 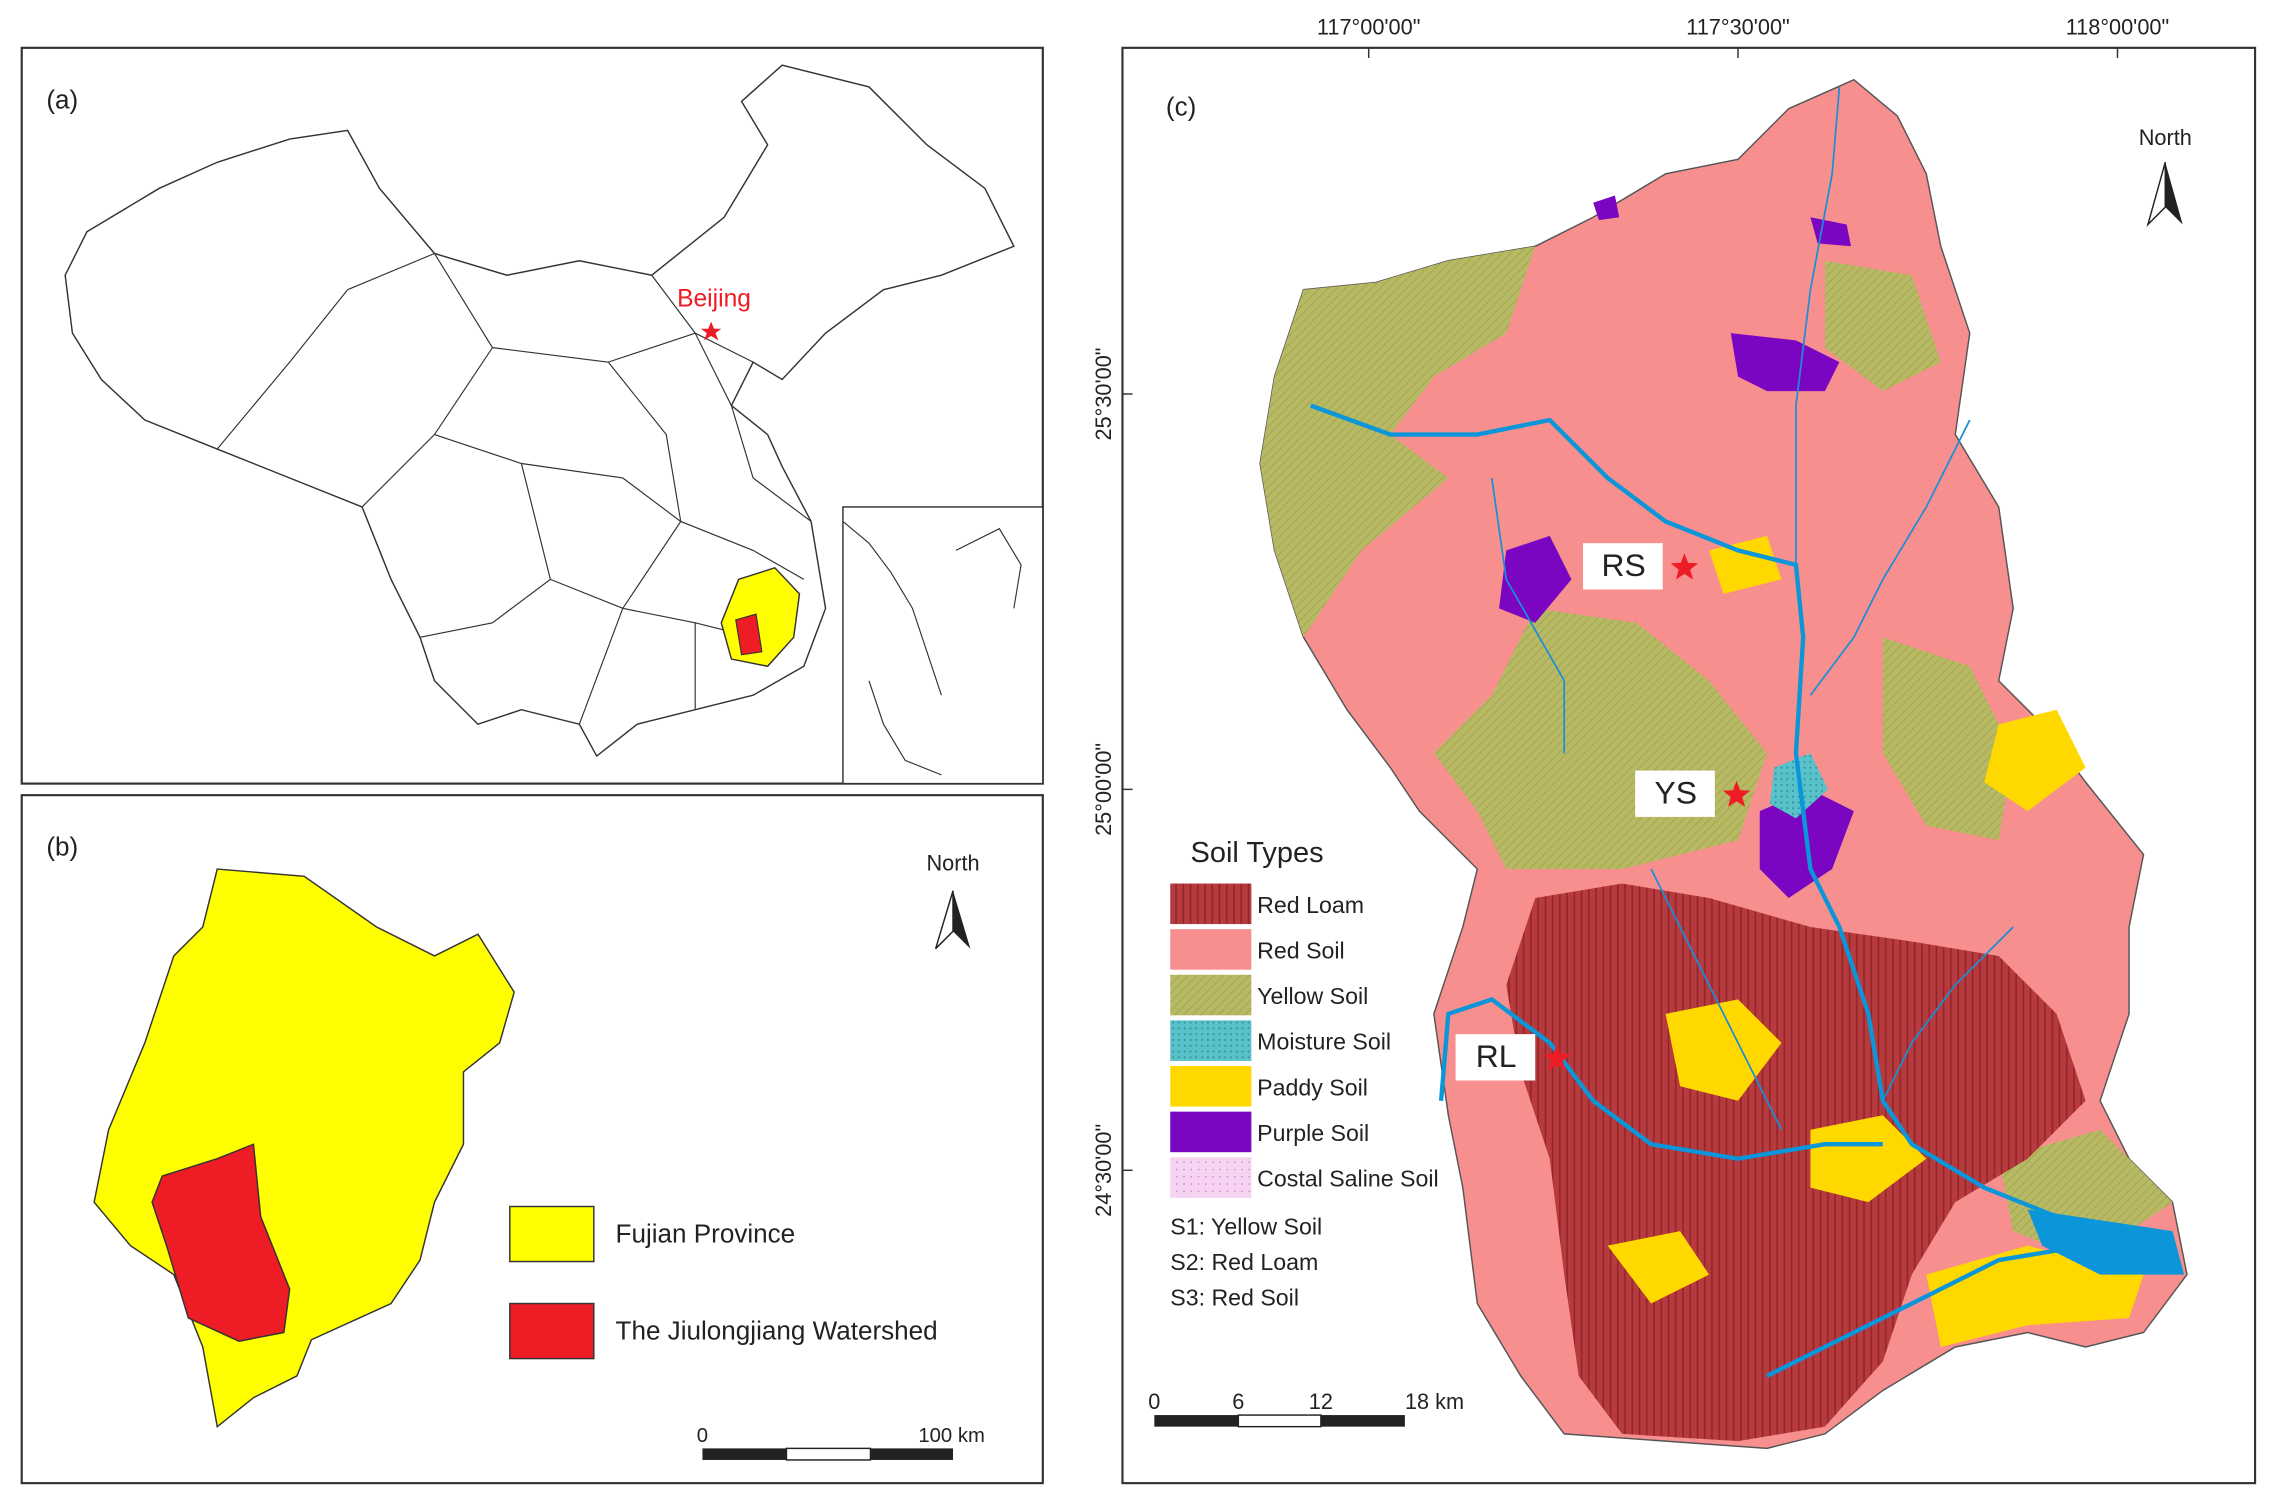 I want to click on latitude-label: 25°30'00", so click(x=1103, y=393).